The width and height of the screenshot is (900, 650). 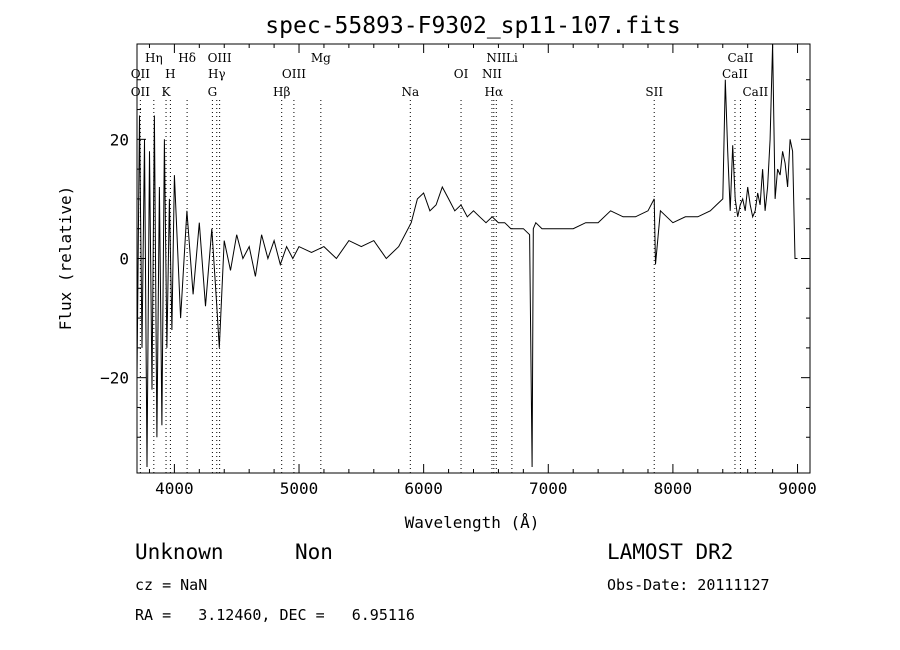 I want to click on x-tick-label: 7000, so click(x=548, y=488).